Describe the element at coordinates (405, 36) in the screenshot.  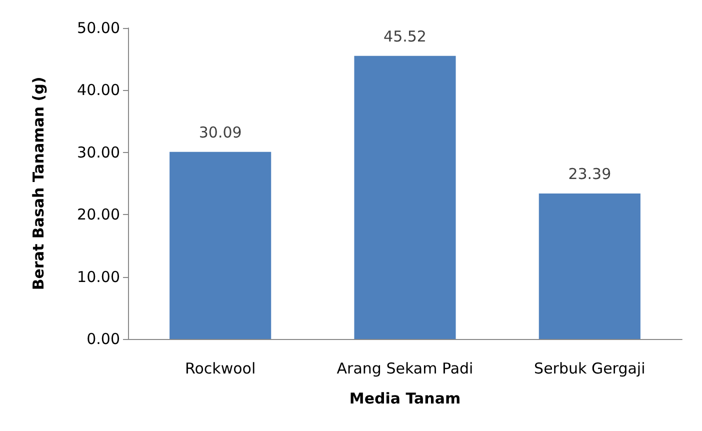
I see `data-label: 45.52` at that location.